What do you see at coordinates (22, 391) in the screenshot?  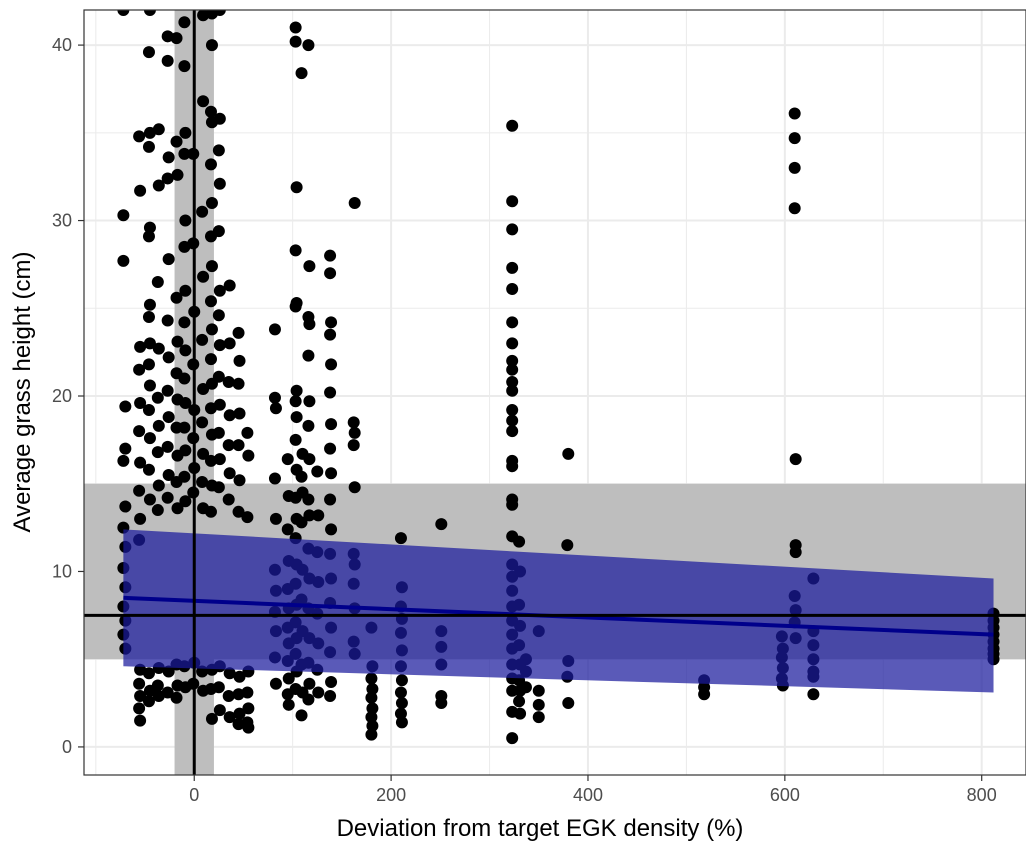 I see `y-axis-title: Average grass height (cm)` at bounding box center [22, 391].